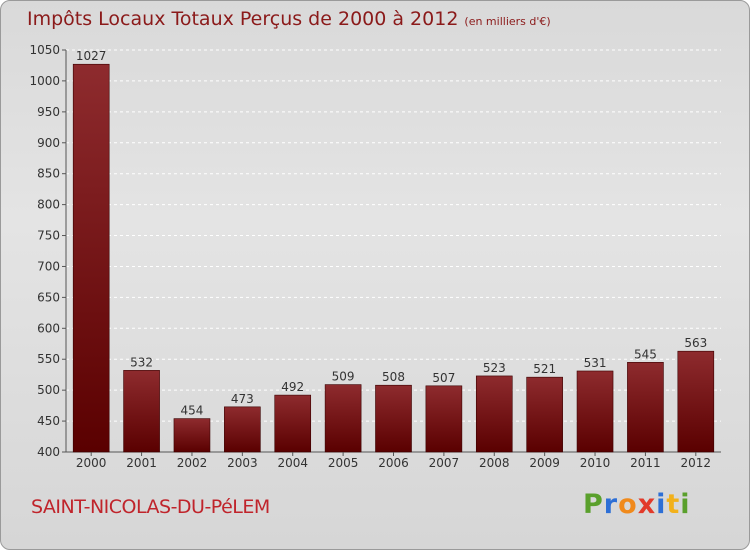 Image resolution: width=750 pixels, height=550 pixels. I want to click on y-tick-label: 600, so click(48, 328).